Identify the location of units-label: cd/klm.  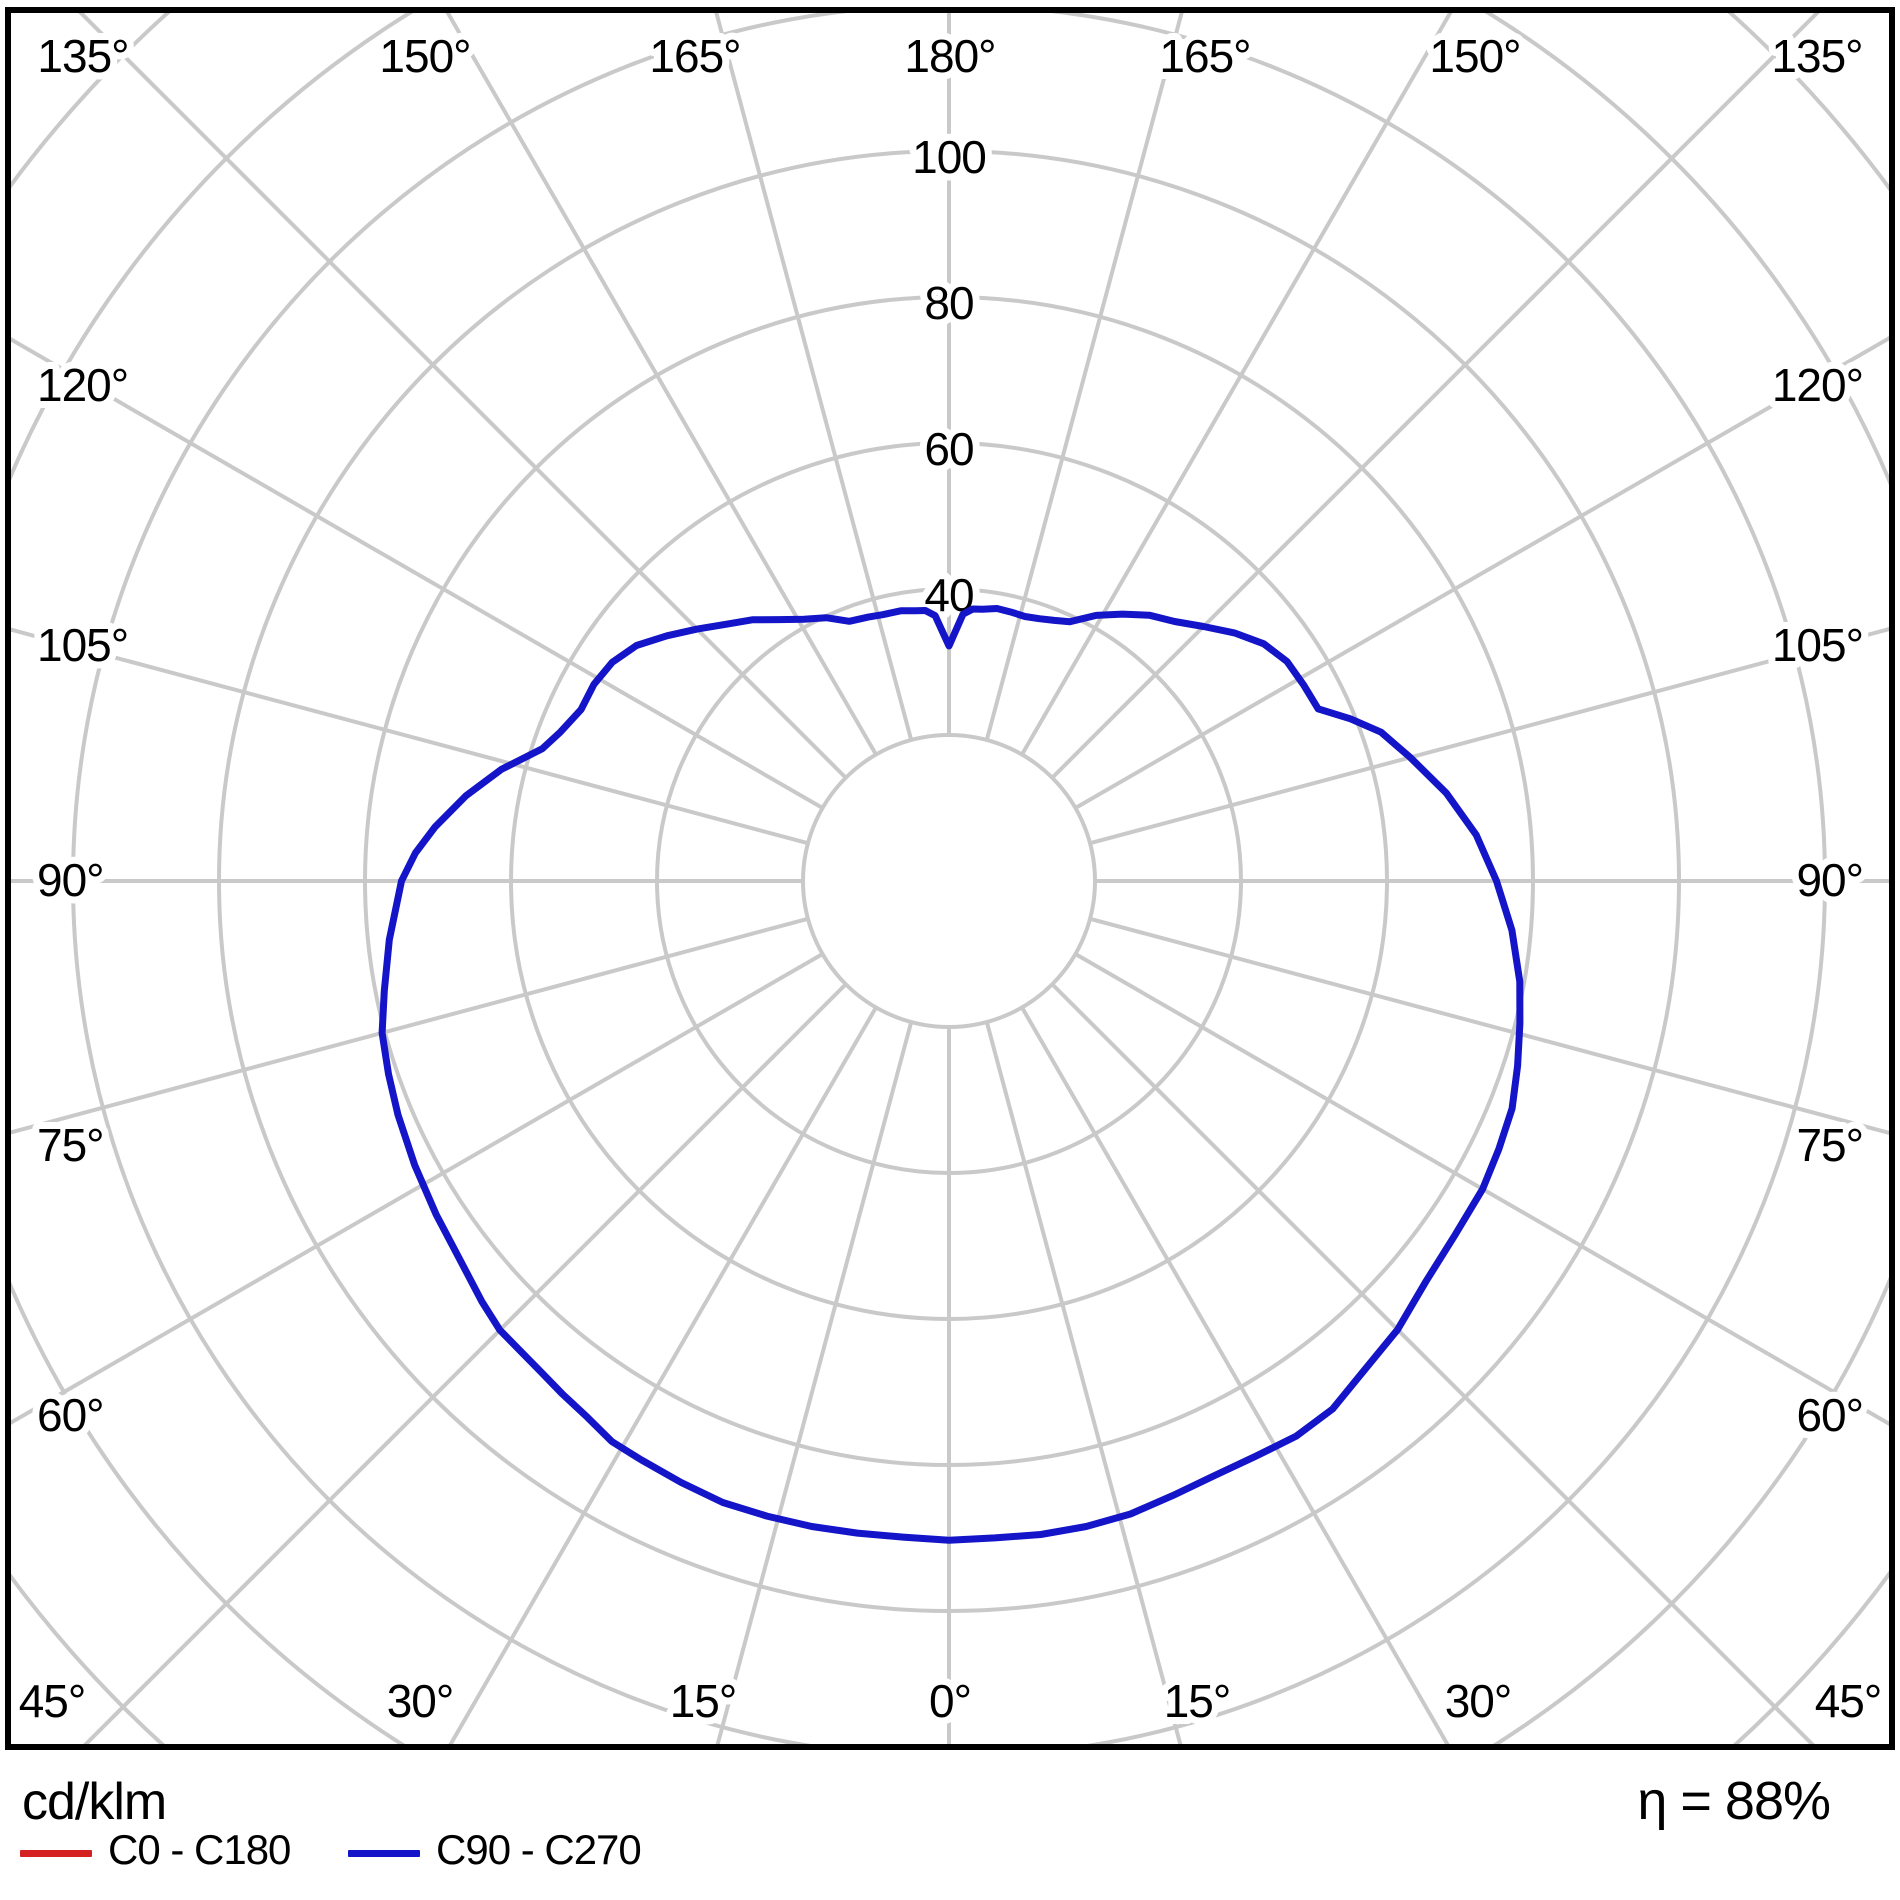
(94, 1802).